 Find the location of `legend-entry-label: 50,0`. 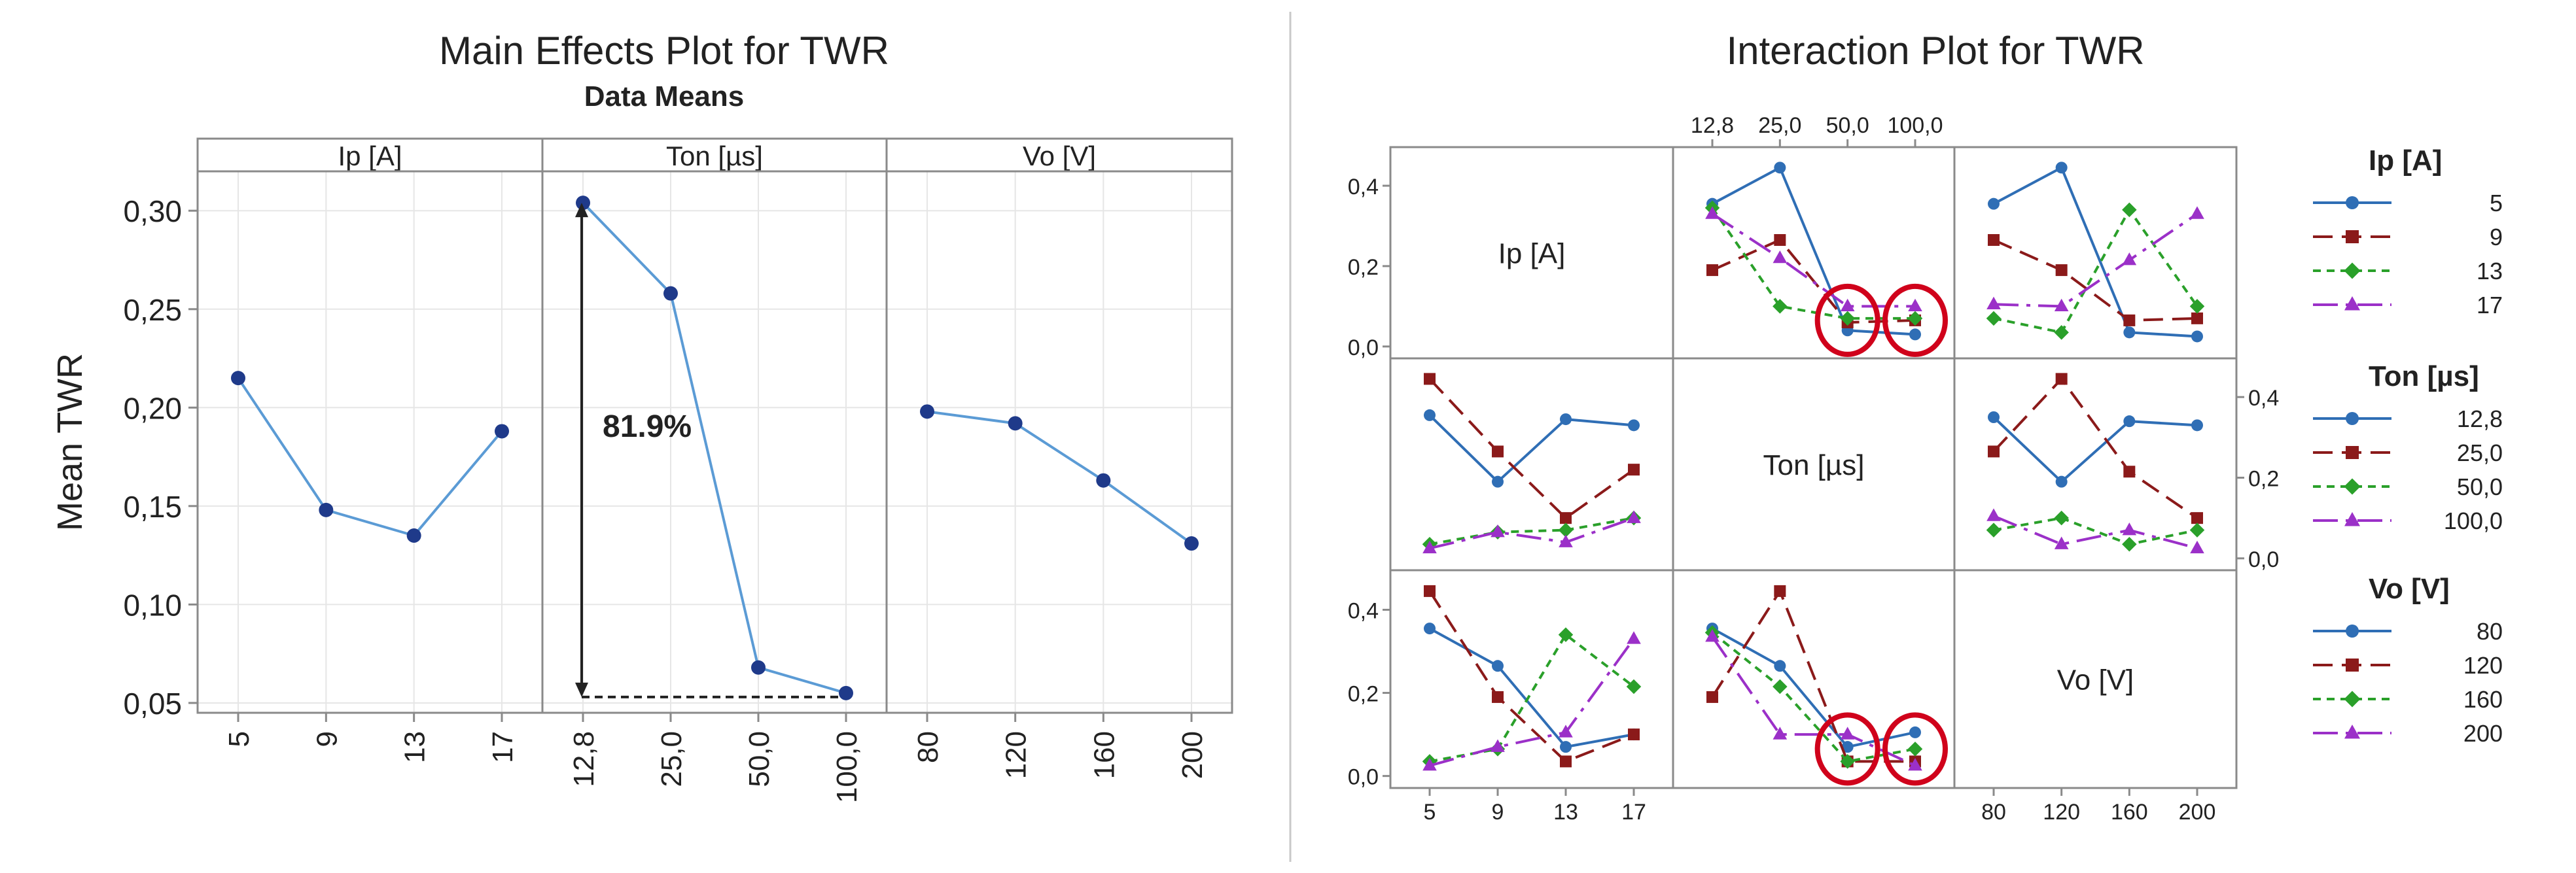

legend-entry-label: 50,0 is located at coordinates (2480, 486).